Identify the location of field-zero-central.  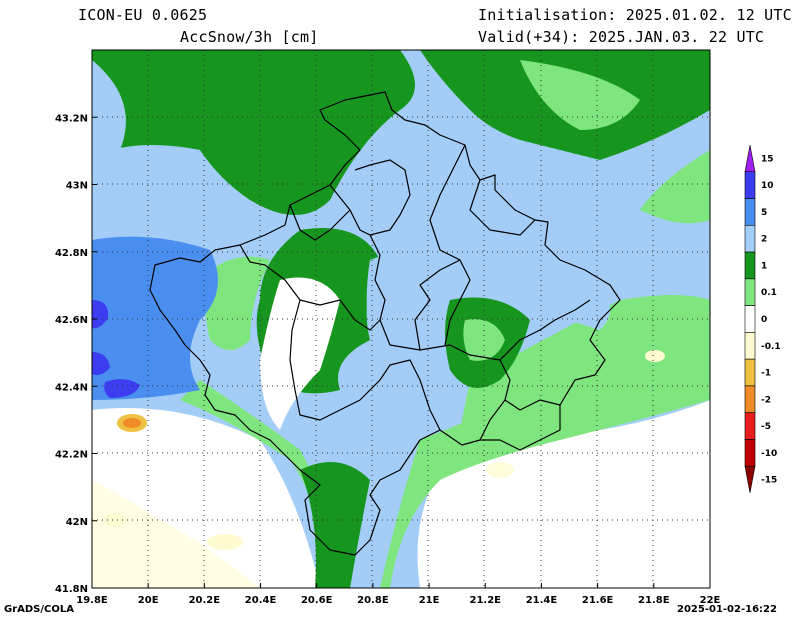
(300, 353).